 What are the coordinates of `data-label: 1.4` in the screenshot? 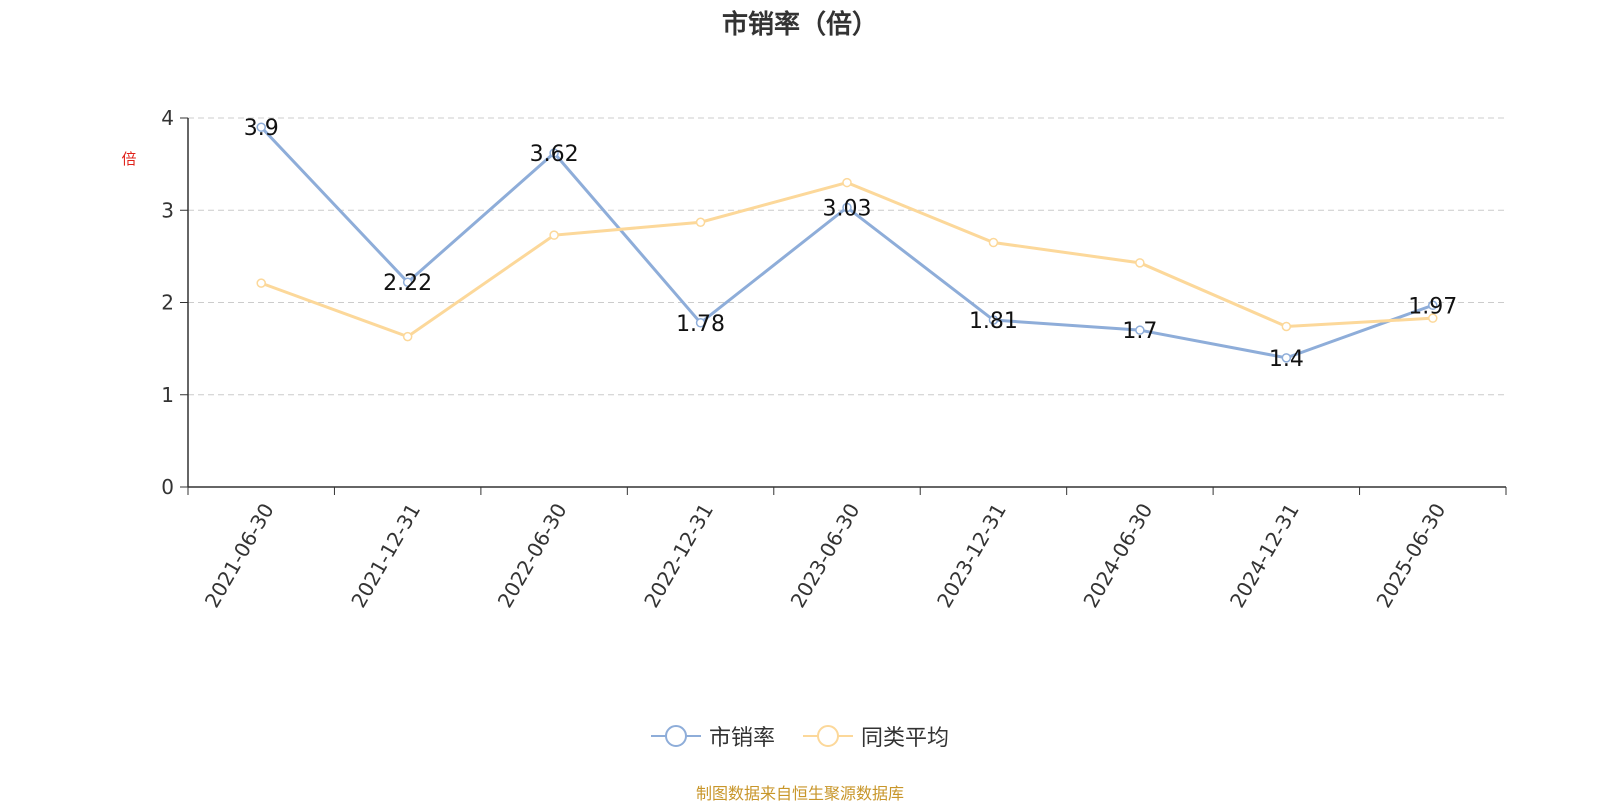 It's located at (1286, 359).